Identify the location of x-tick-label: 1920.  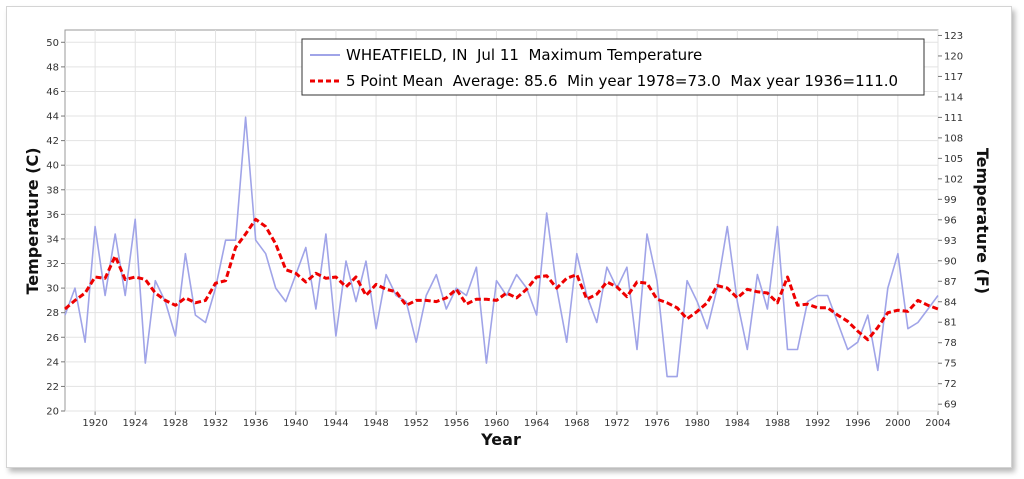
(94, 423).